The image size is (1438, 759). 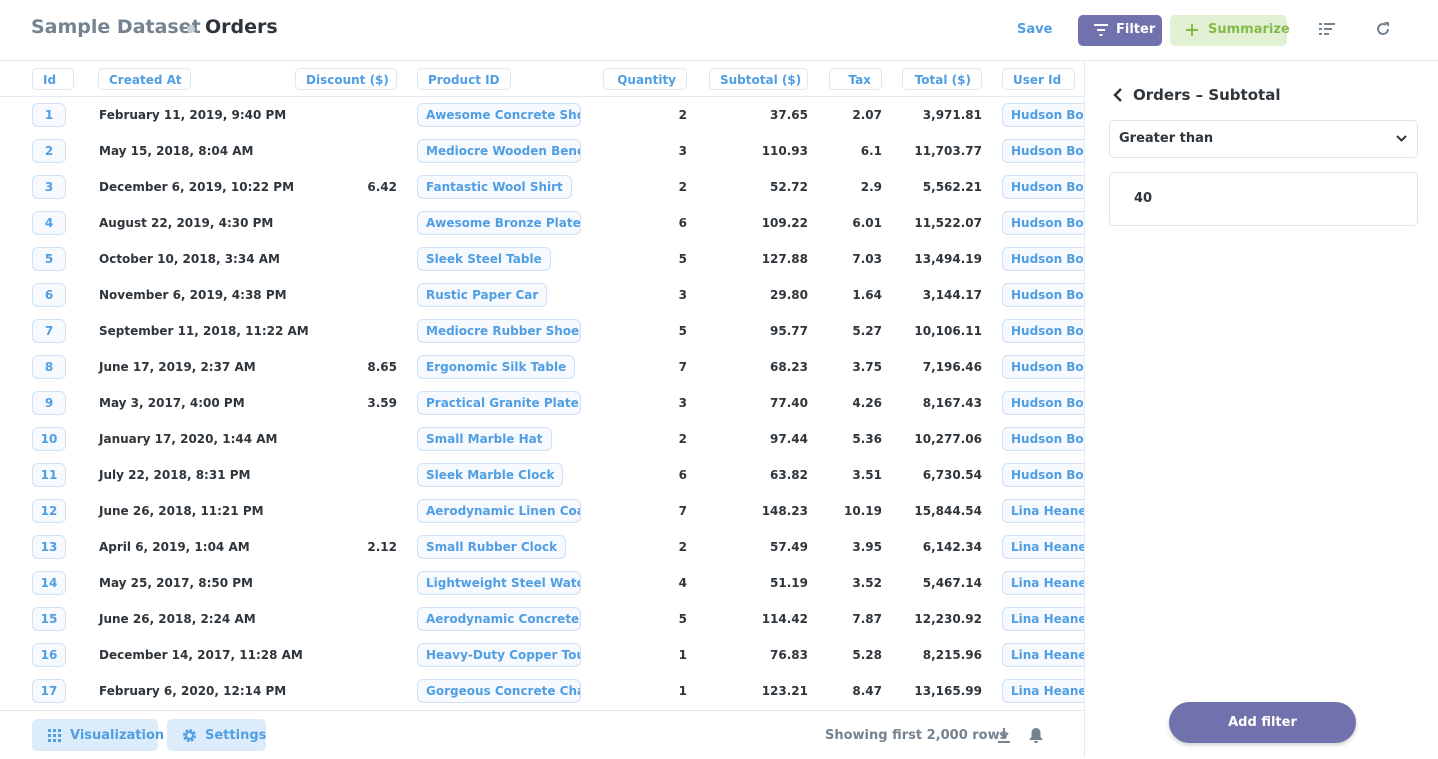 I want to click on product-link: Rustic Paper Car, so click(x=482, y=295).